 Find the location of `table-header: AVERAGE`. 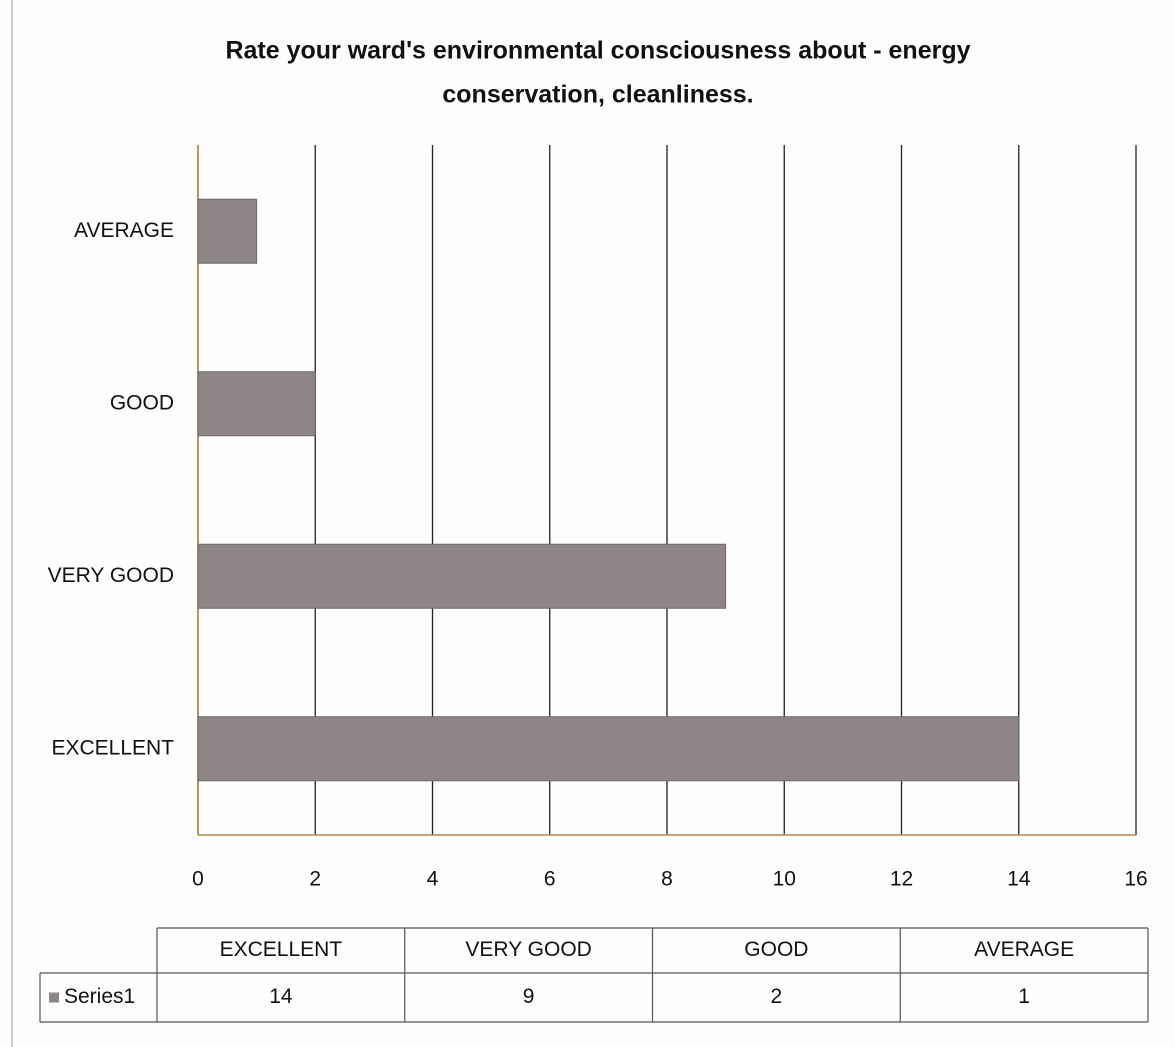

table-header: AVERAGE is located at coordinates (1024, 949).